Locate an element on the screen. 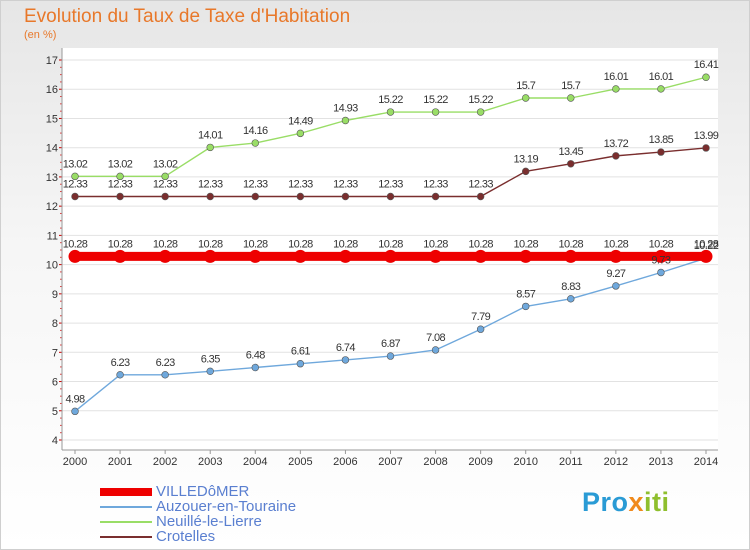  x-tick-label: 2004 is located at coordinates (255, 462).